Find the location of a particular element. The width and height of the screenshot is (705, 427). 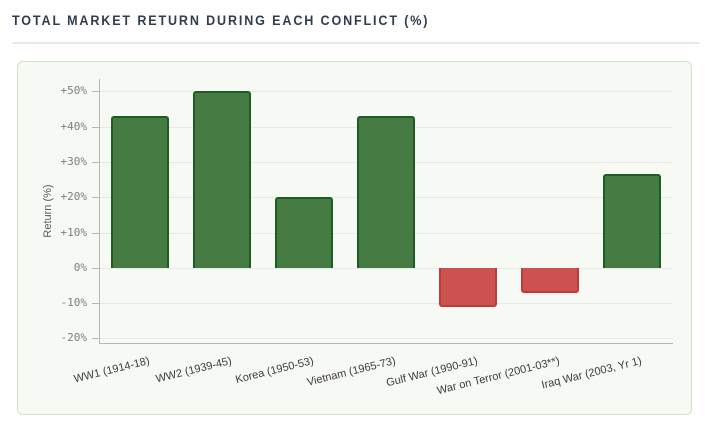

y-tick-label: +20% is located at coordinates (74, 197).